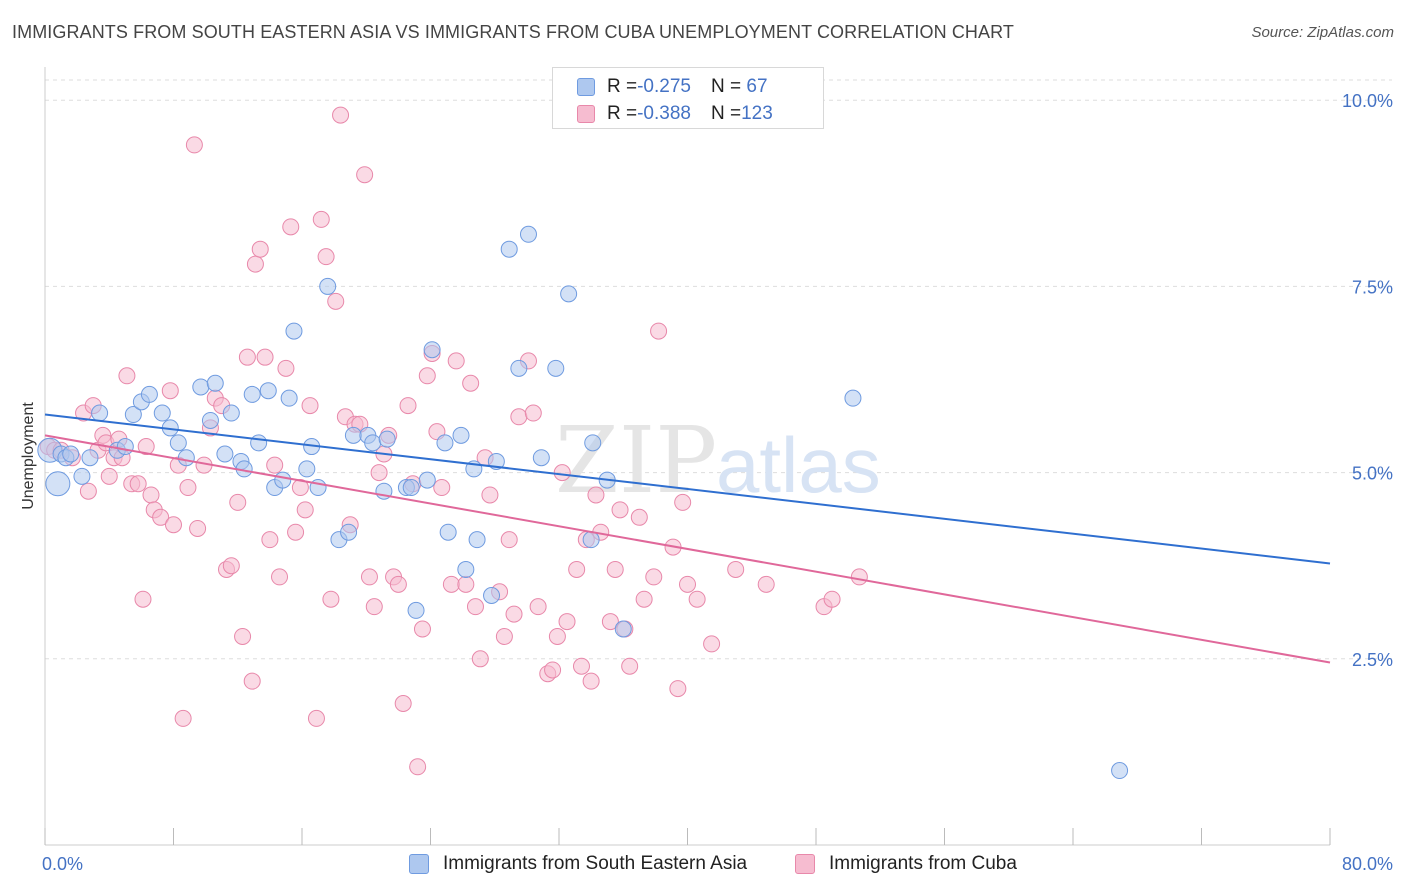 The image size is (1406, 892). I want to click on y-tick-labels: 2.5% 5.0% 7.5% 10.0%, so click(1367, 380).